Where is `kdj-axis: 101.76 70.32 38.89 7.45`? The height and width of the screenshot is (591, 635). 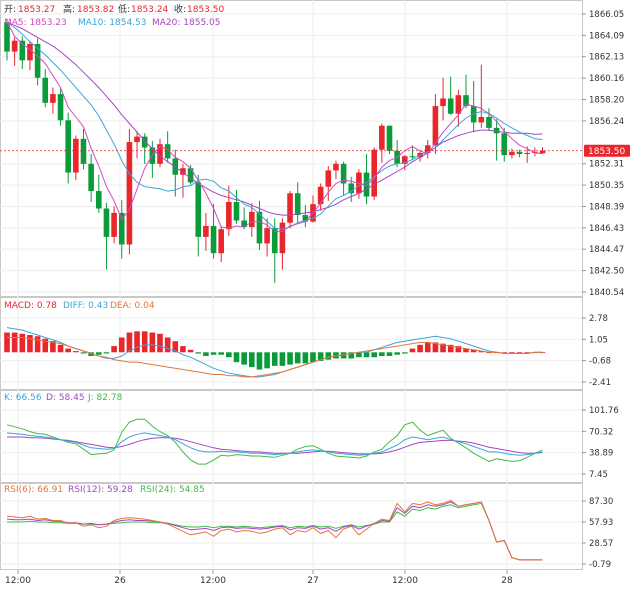 kdj-axis: 101.76 70.32 38.89 7.45 is located at coordinates (600, 443).